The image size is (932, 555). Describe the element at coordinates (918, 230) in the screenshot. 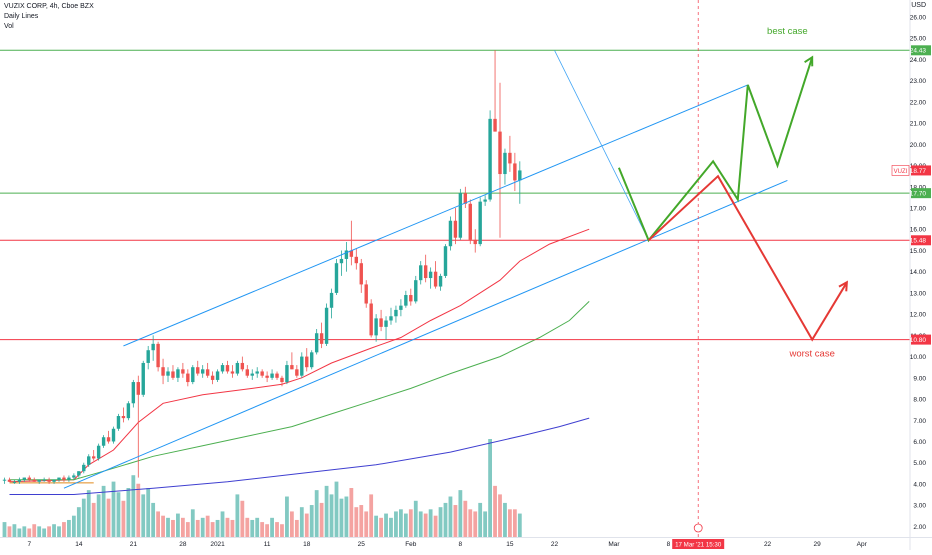

I see `y-tick-label: 16.00` at that location.